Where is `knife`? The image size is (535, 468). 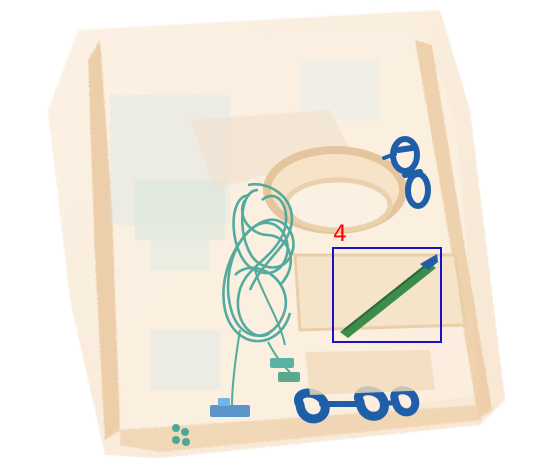 knife is located at coordinates (389, 296).